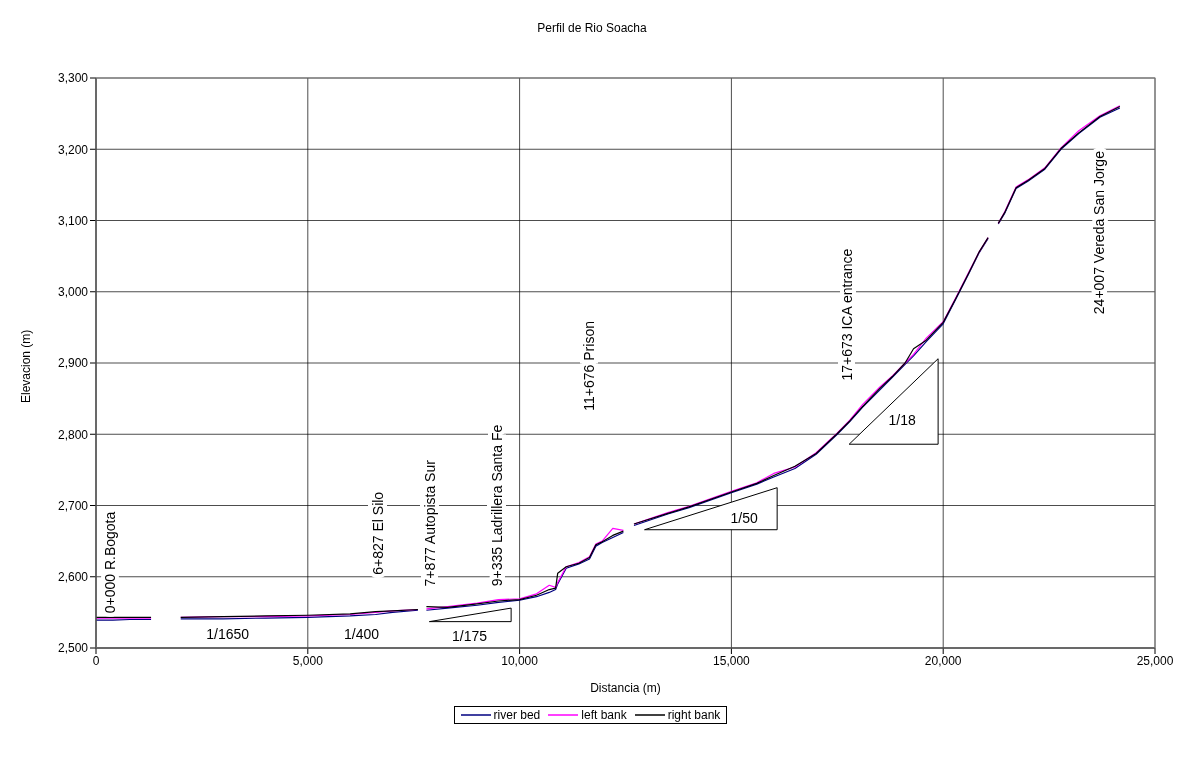  What do you see at coordinates (73, 78) in the screenshot?
I see `y-tick-label: 3,300` at bounding box center [73, 78].